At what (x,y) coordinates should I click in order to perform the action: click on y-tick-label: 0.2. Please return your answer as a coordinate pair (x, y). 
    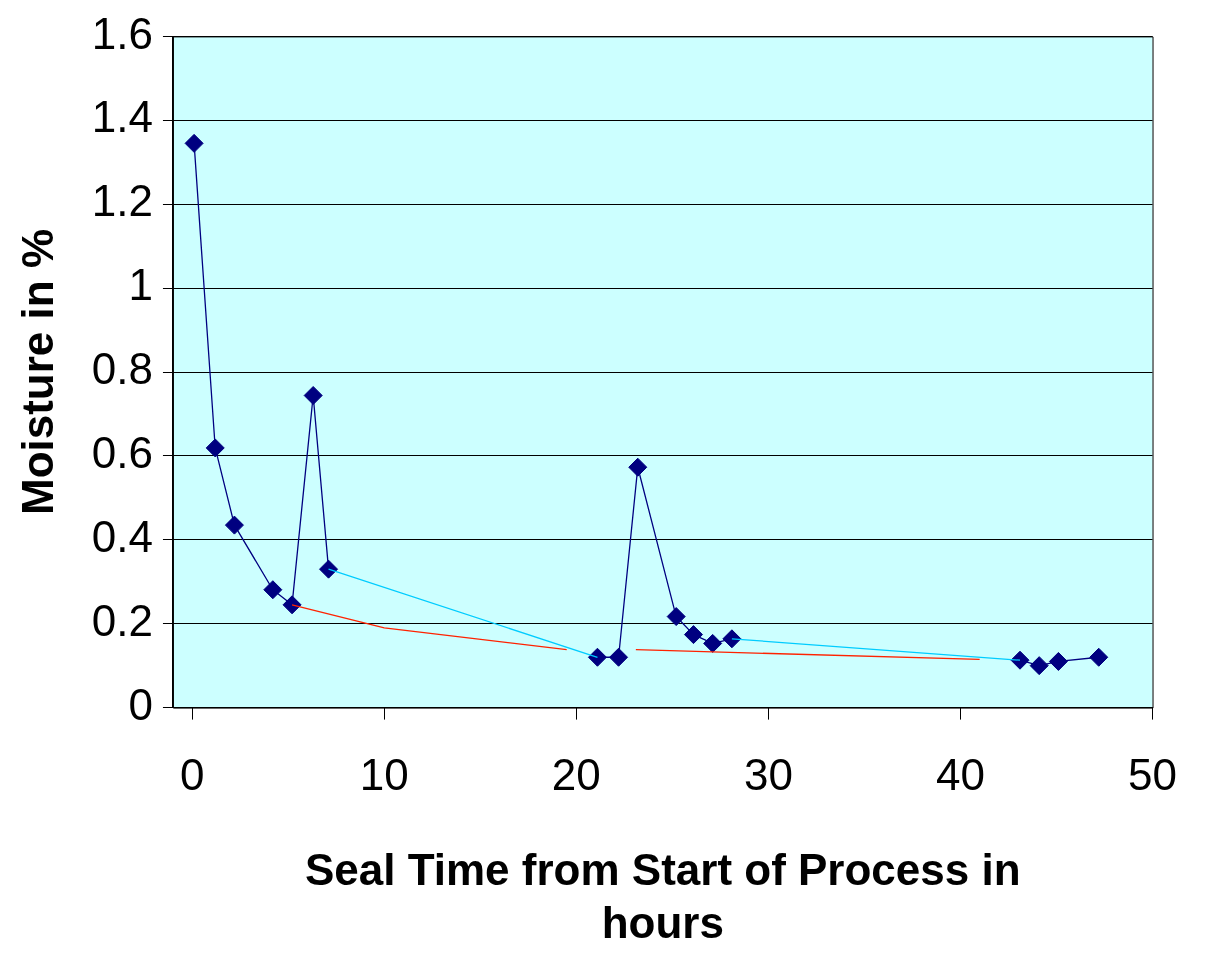
    Looking at the image, I should click on (122, 620).